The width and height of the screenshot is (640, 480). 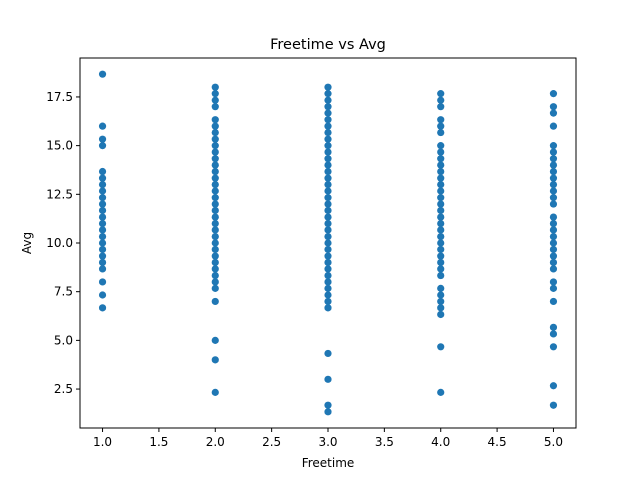 I want to click on x-axis-label: Freetime, so click(x=328, y=463).